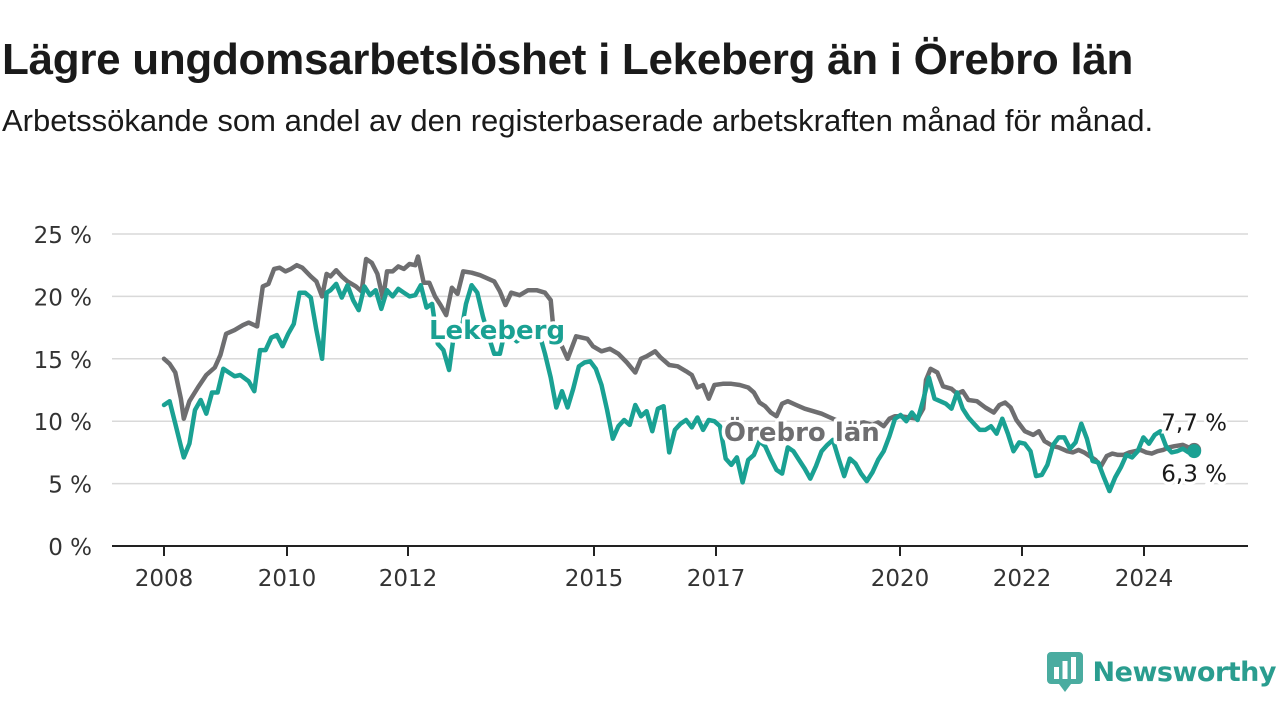 This screenshot has height=720, width=1280. I want to click on end-value-label: 7,7 %, so click(1194, 423).